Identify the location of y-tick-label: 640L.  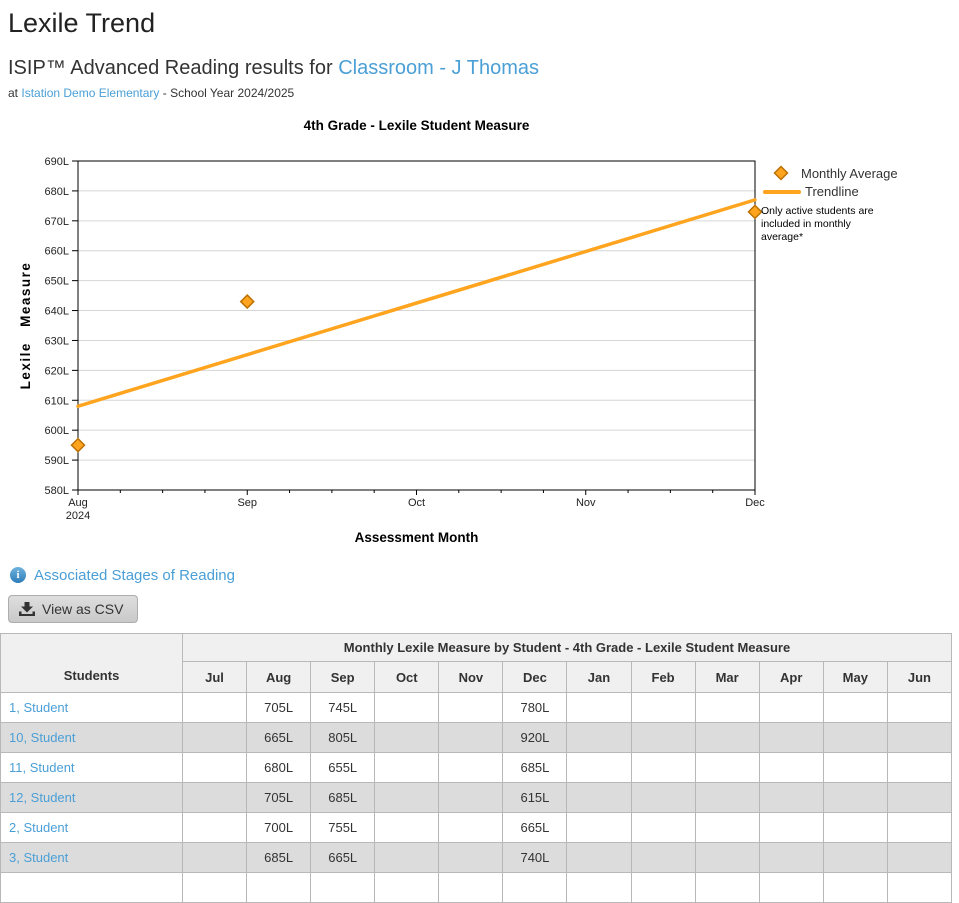
(57, 312).